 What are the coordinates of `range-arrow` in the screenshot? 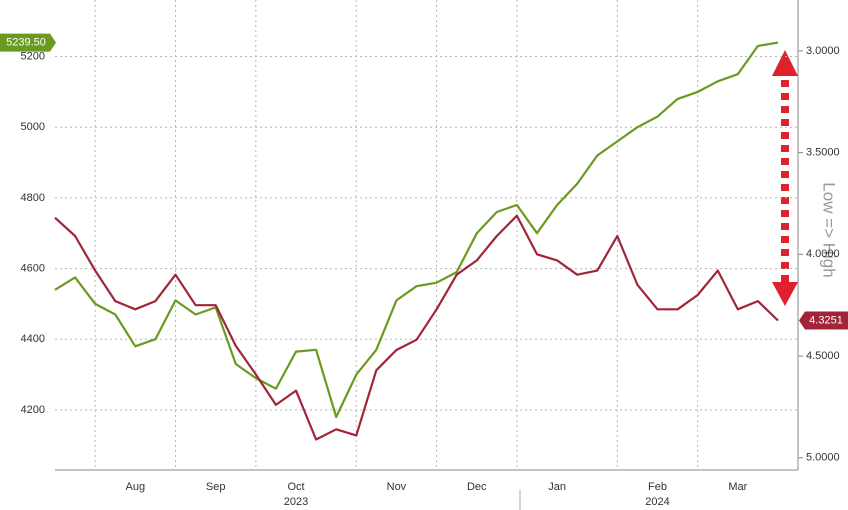 It's located at (785, 178).